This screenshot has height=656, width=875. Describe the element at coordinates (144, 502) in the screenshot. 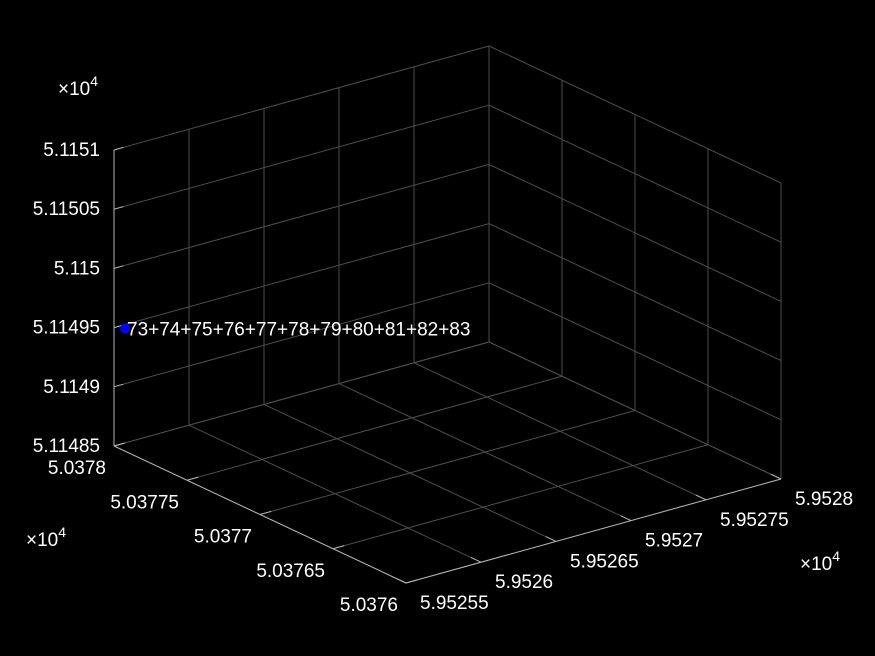

I see `y-tick-label: 5.03775` at that location.